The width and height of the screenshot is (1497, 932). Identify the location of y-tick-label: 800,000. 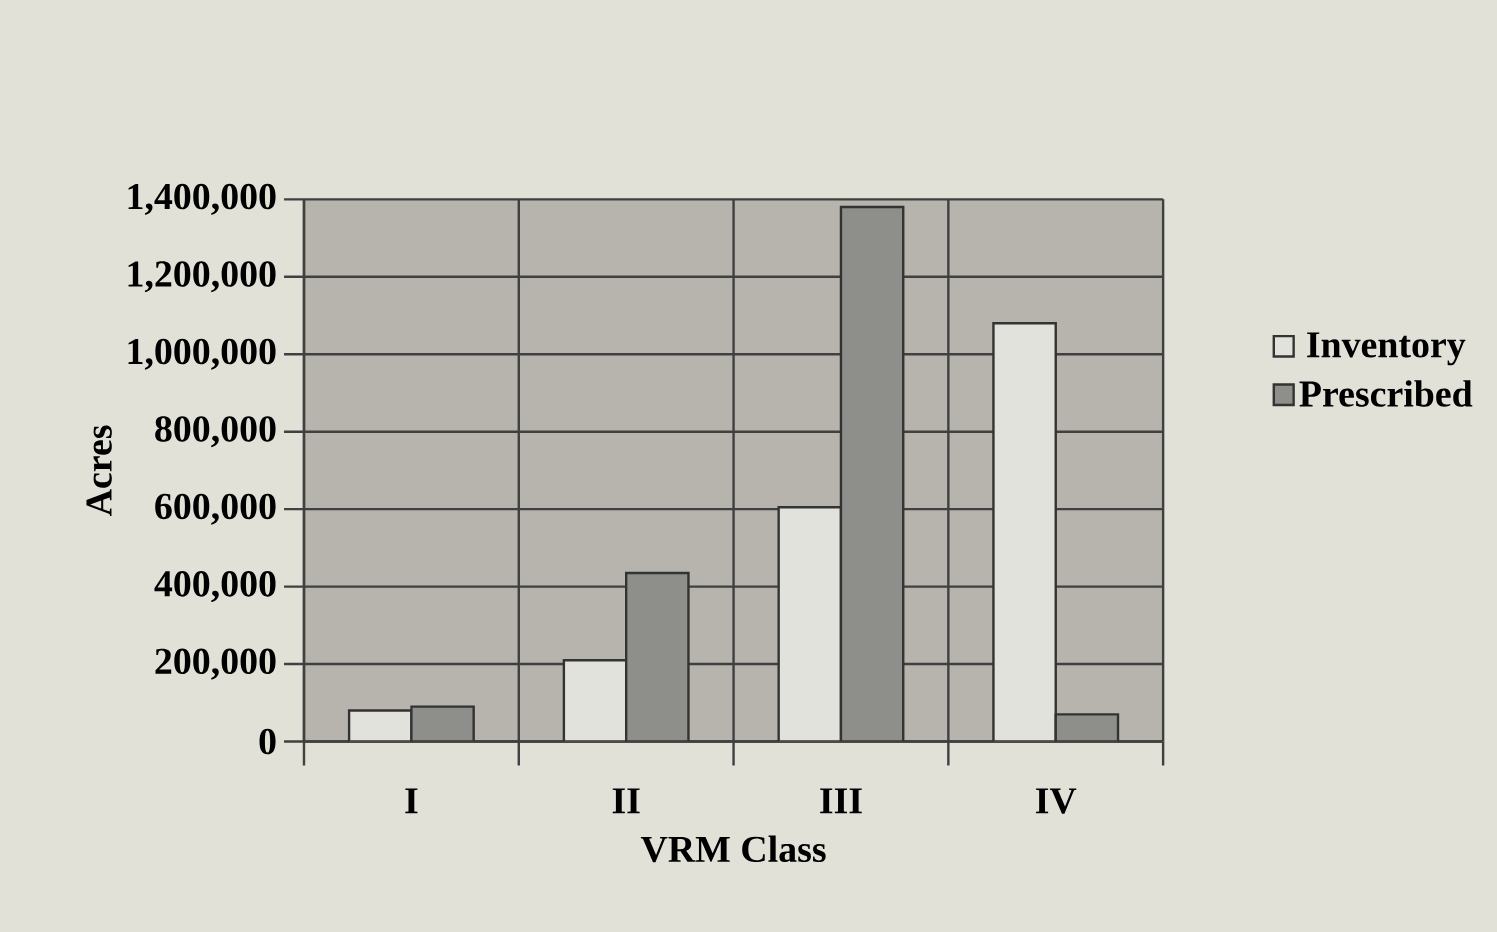
(215, 432).